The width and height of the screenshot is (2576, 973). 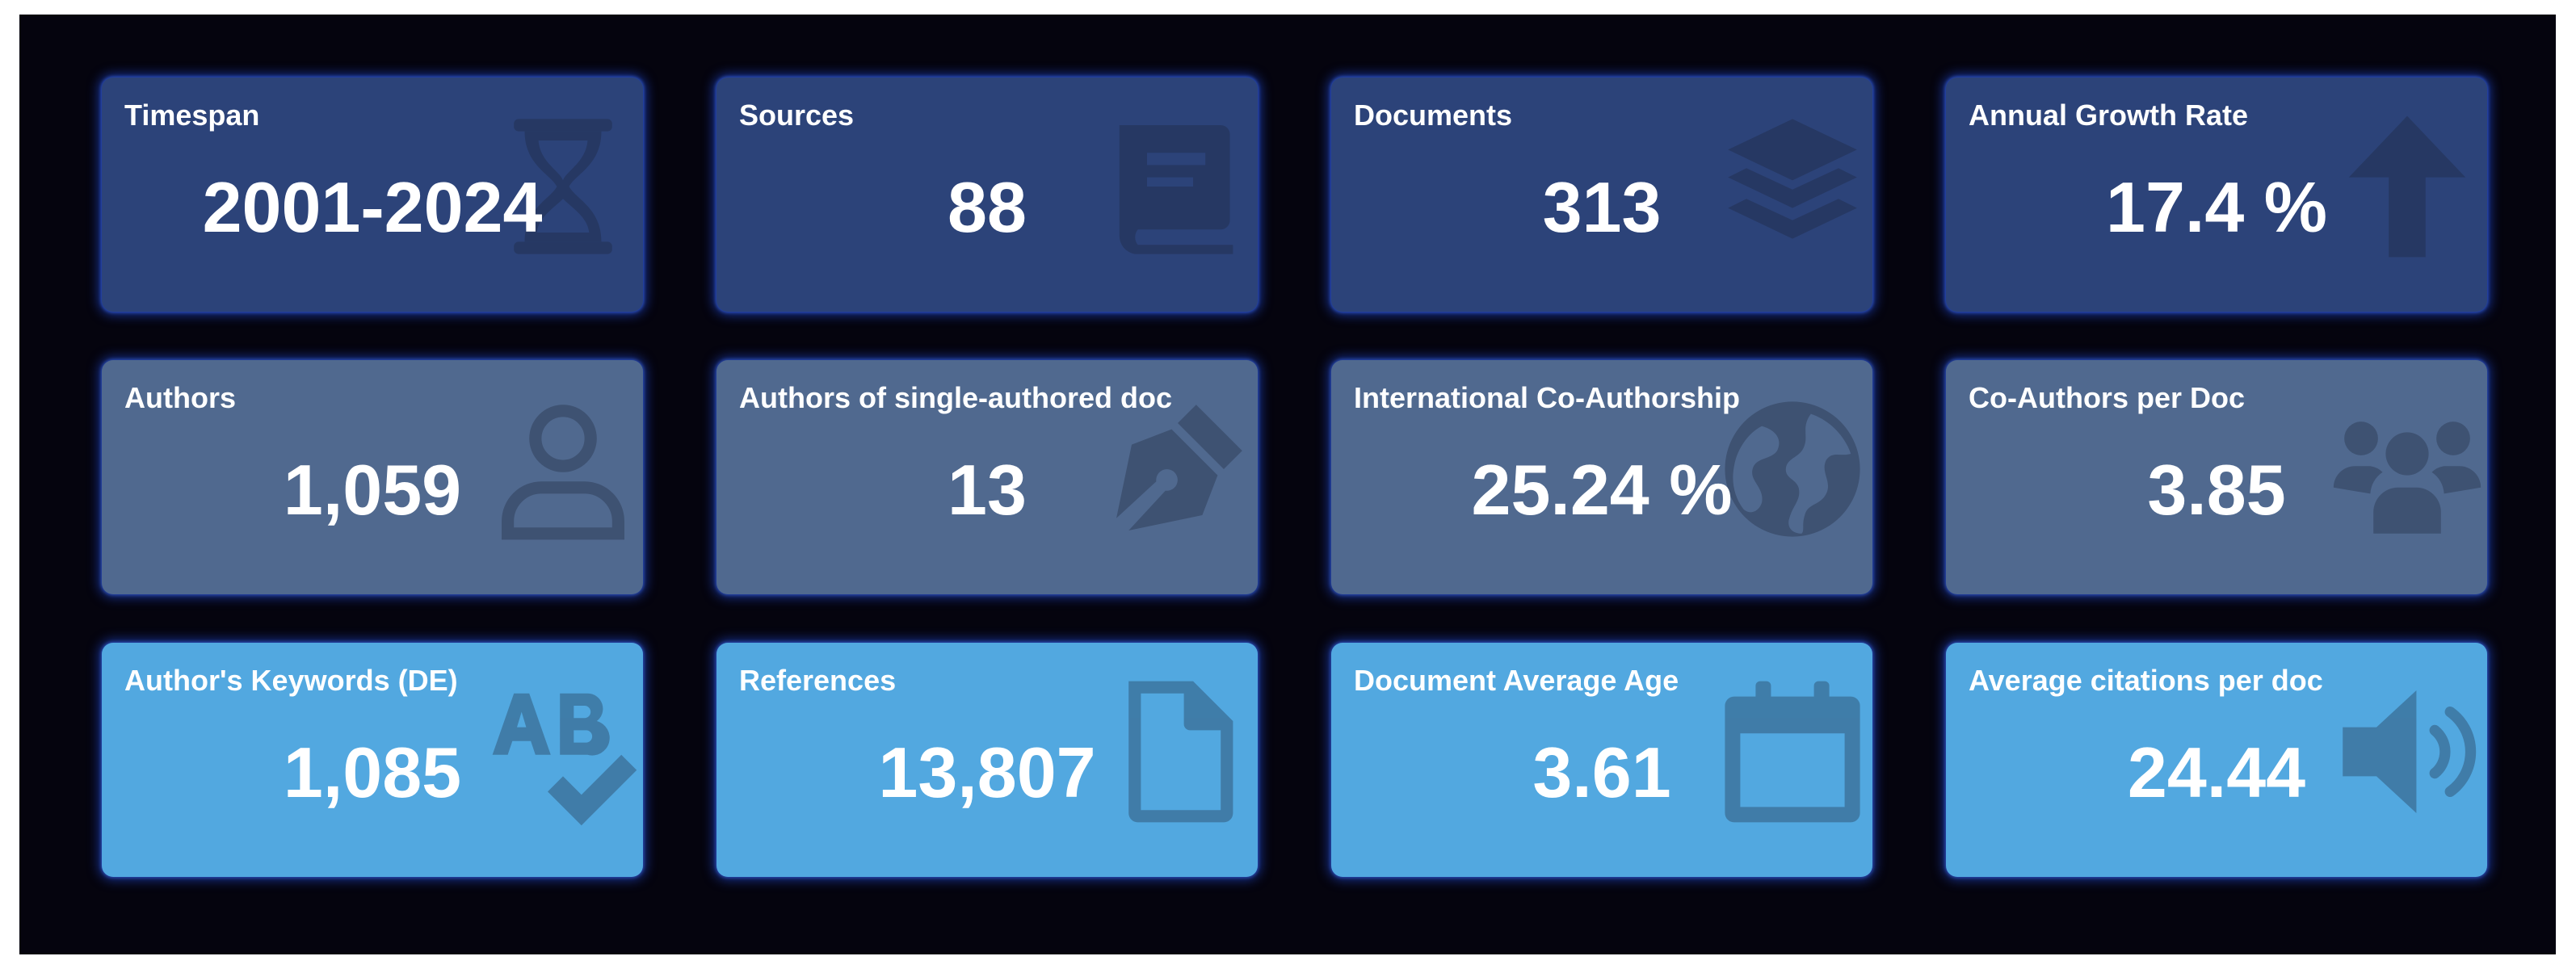 I want to click on timespan-card: Timespan 2001-2024, so click(x=372, y=195).